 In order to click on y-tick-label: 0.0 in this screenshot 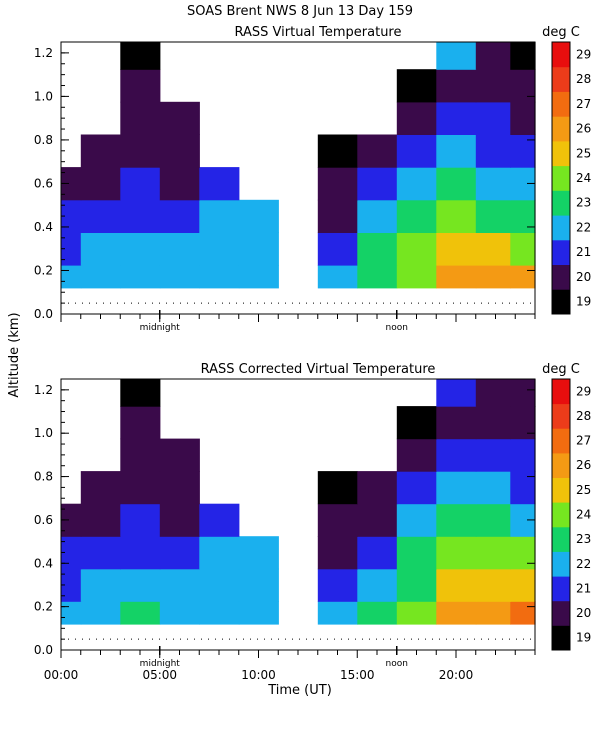, I will do `click(43, 650)`.